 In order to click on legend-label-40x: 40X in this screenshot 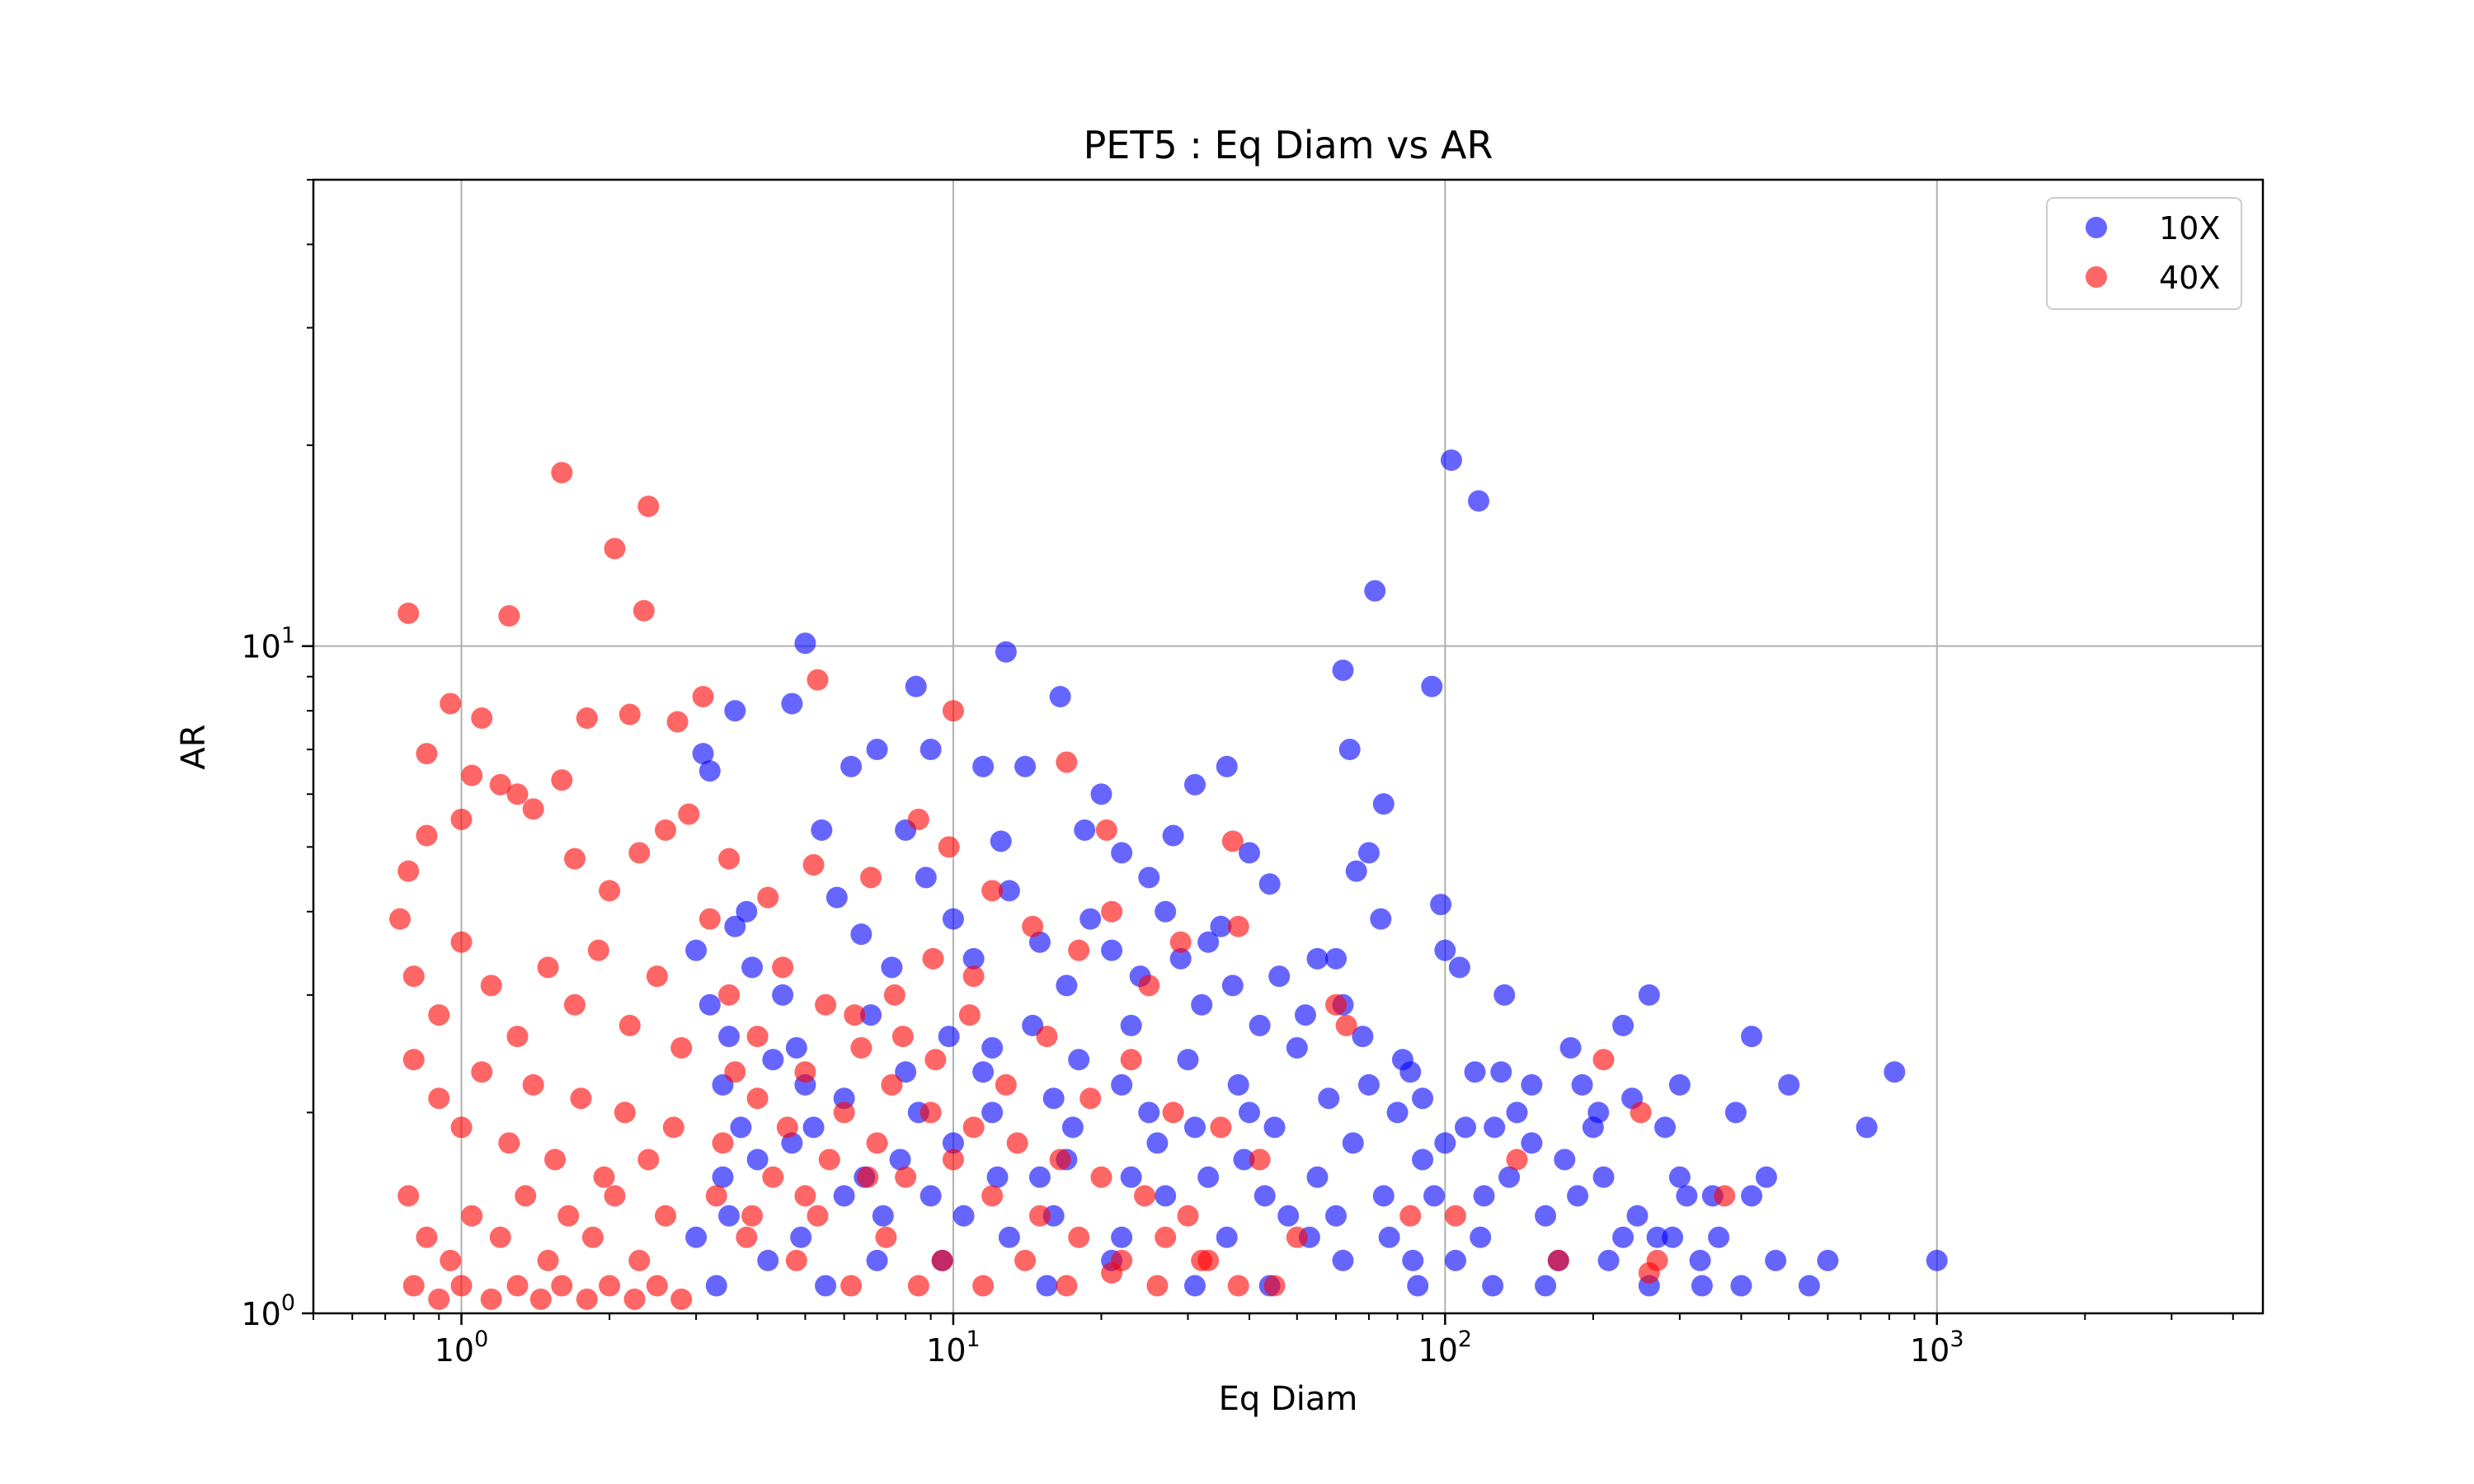, I will do `click(2189, 278)`.